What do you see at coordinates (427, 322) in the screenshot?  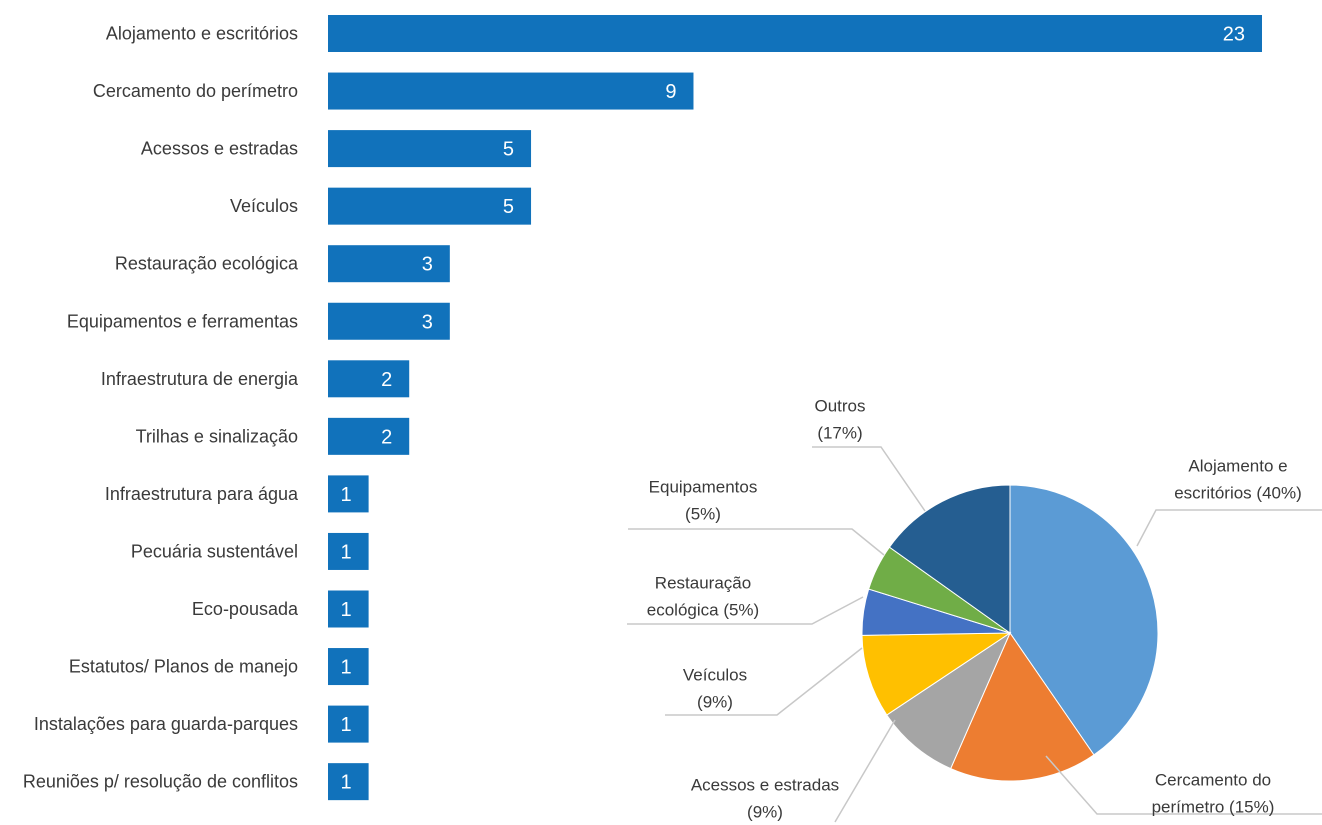 I see `bar-value-equipamentos-e-ferramentas: 3` at bounding box center [427, 322].